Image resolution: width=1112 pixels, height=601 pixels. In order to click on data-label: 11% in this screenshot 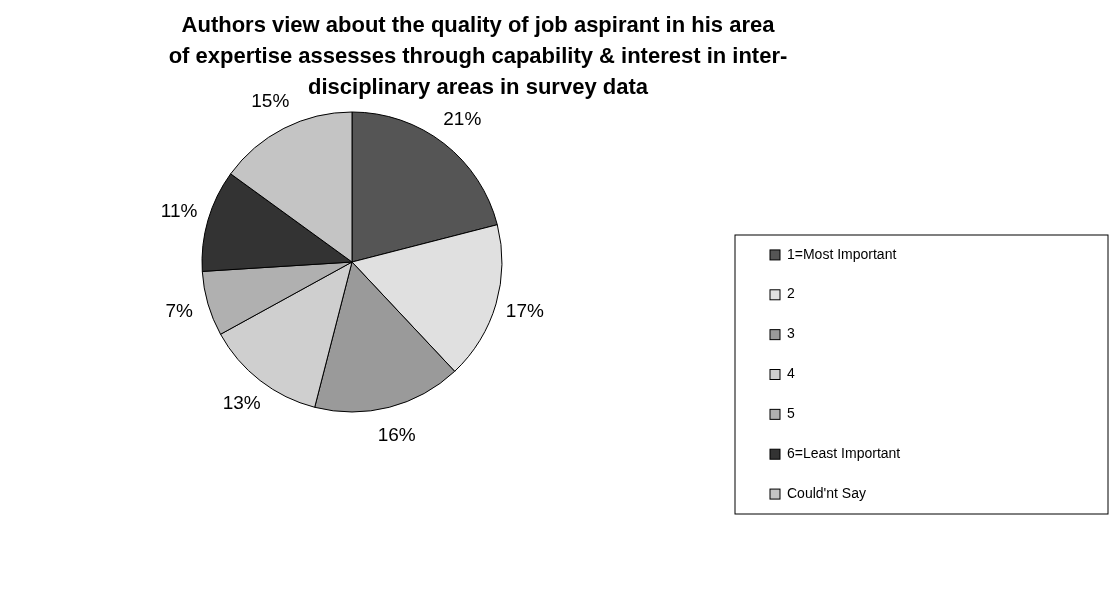, I will do `click(179, 210)`.